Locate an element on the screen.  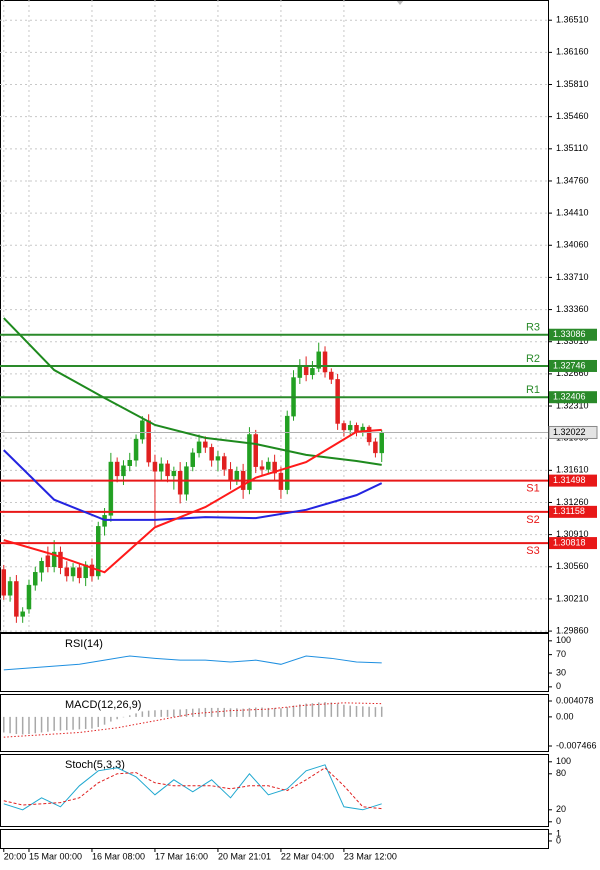
y-tick-label: 1.36160 is located at coordinates (572, 52).